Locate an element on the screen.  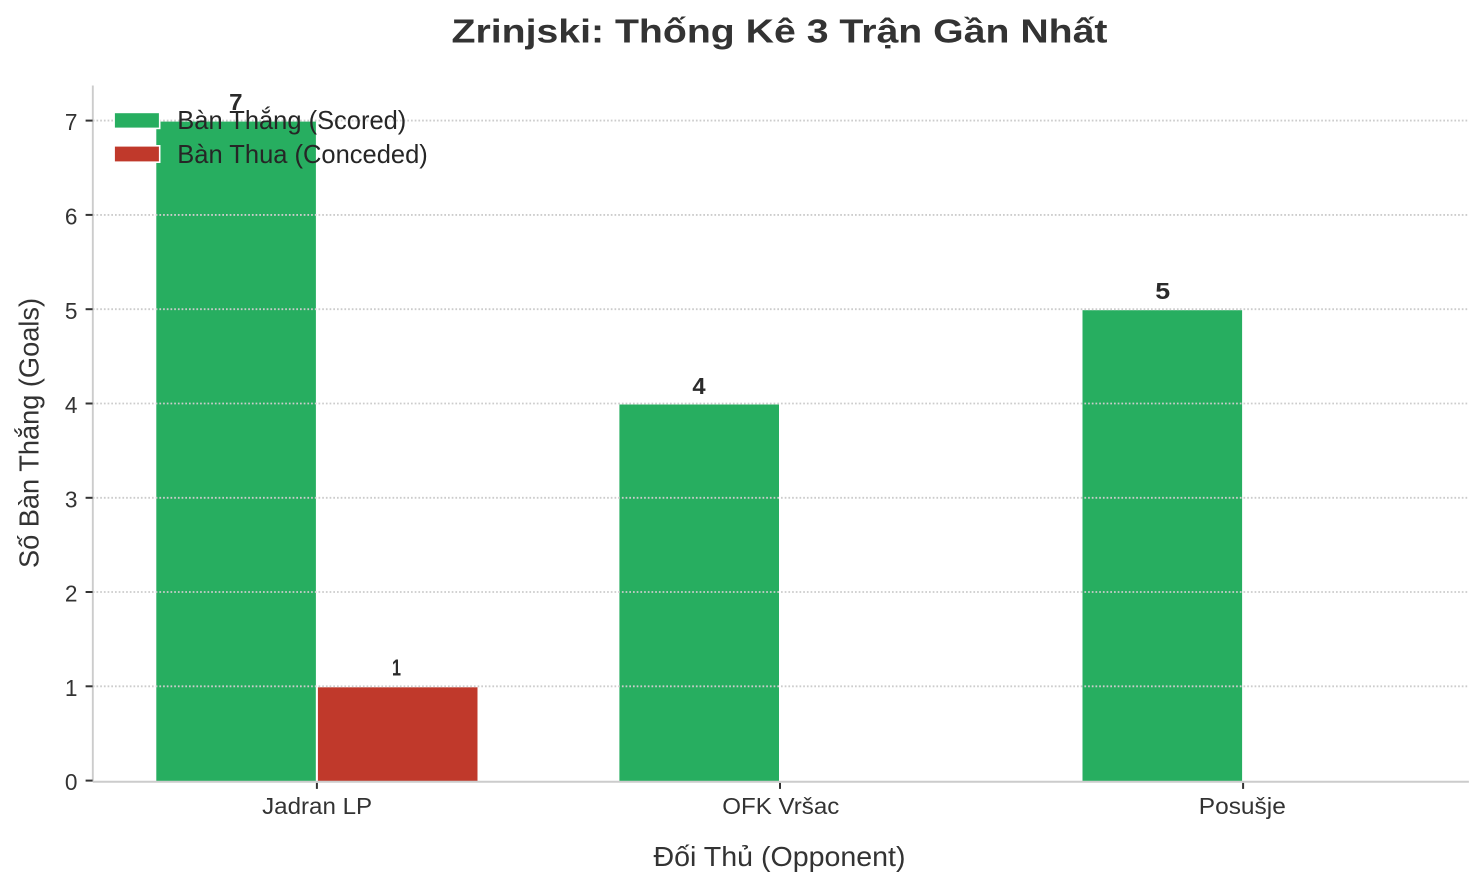
svg-text: 6 is located at coordinates (71, 217).